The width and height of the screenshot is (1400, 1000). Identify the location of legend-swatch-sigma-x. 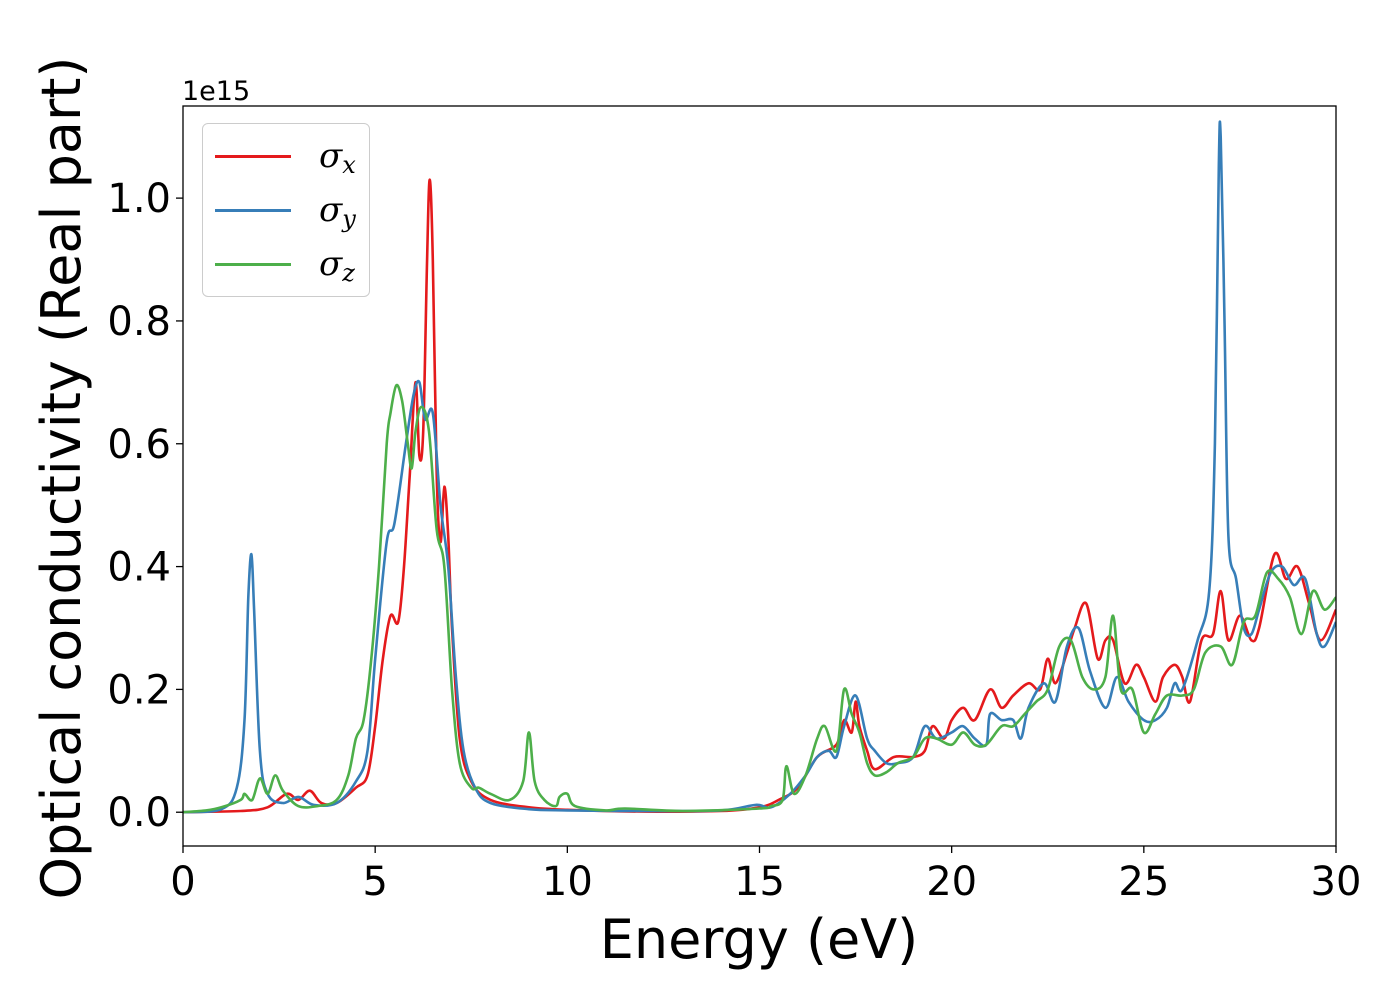
(253, 156).